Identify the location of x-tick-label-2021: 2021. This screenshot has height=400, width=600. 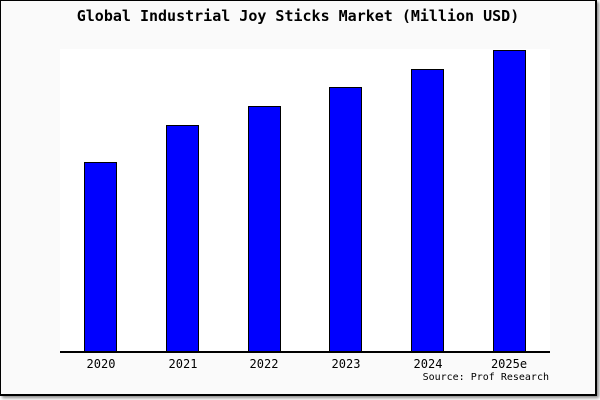
(183, 364).